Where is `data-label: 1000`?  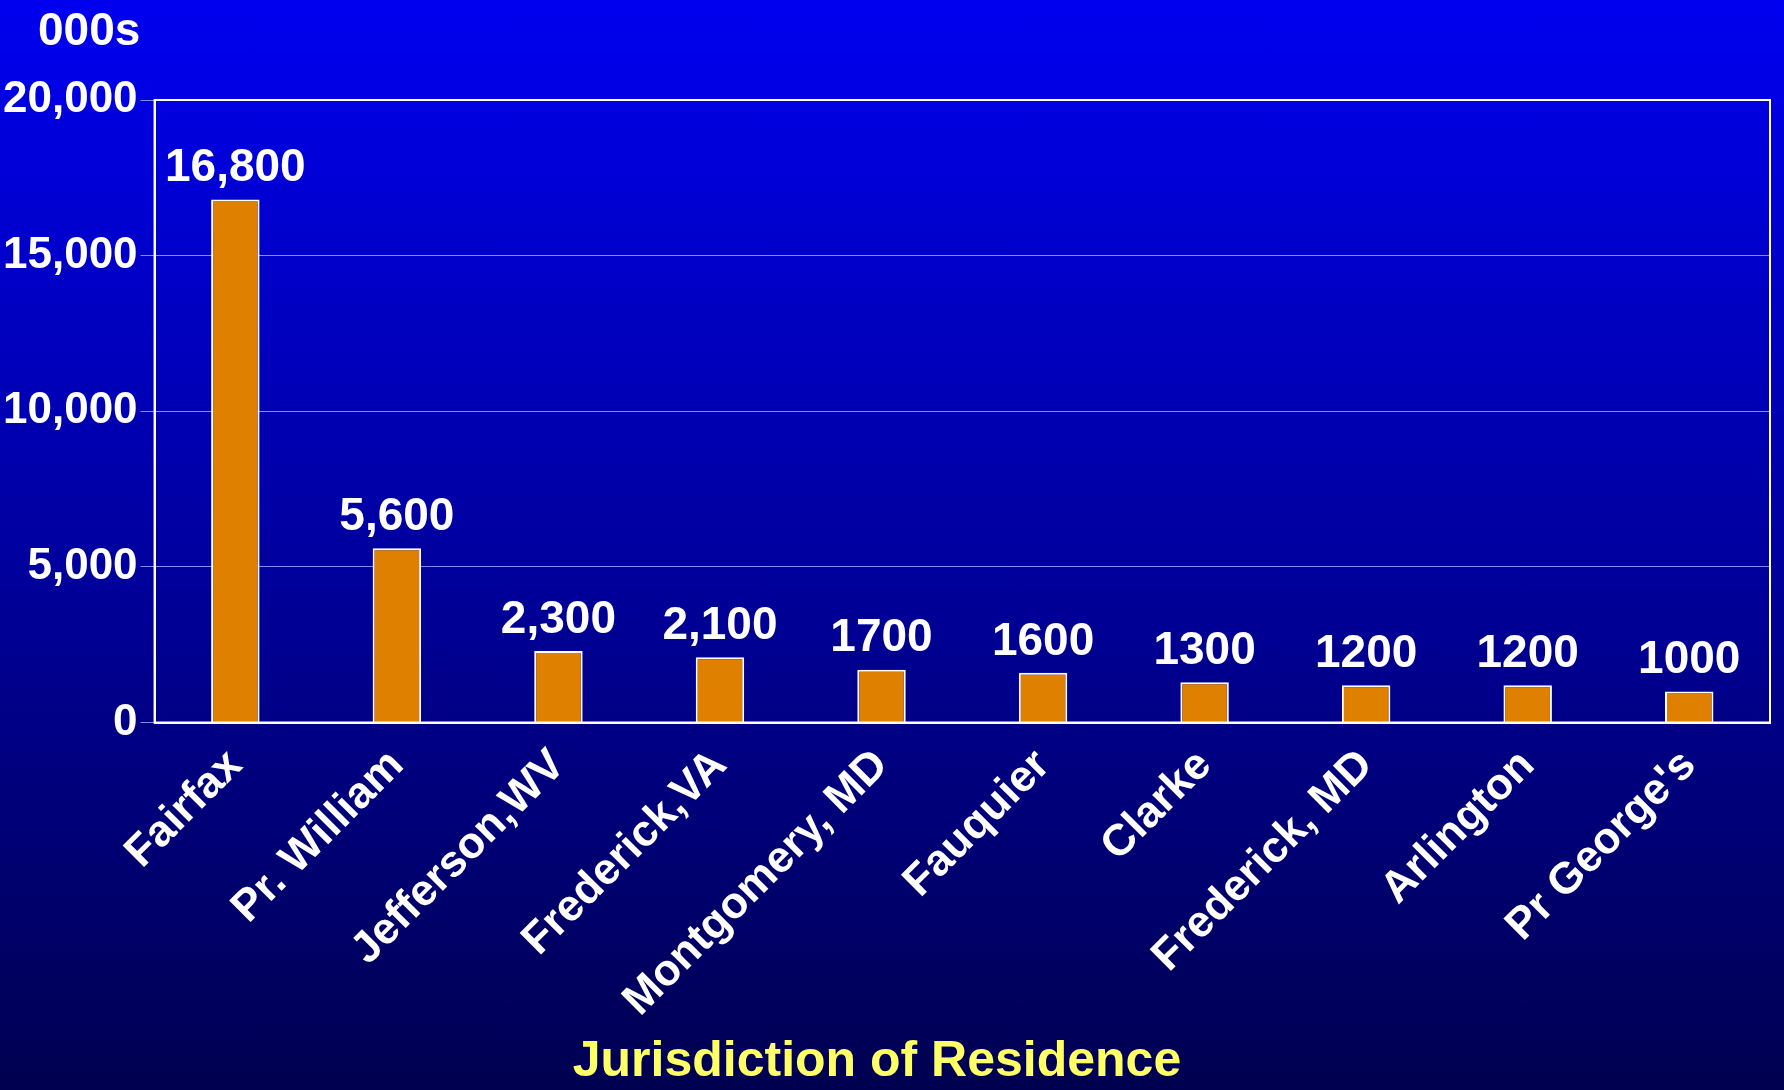 data-label: 1000 is located at coordinates (1689, 657).